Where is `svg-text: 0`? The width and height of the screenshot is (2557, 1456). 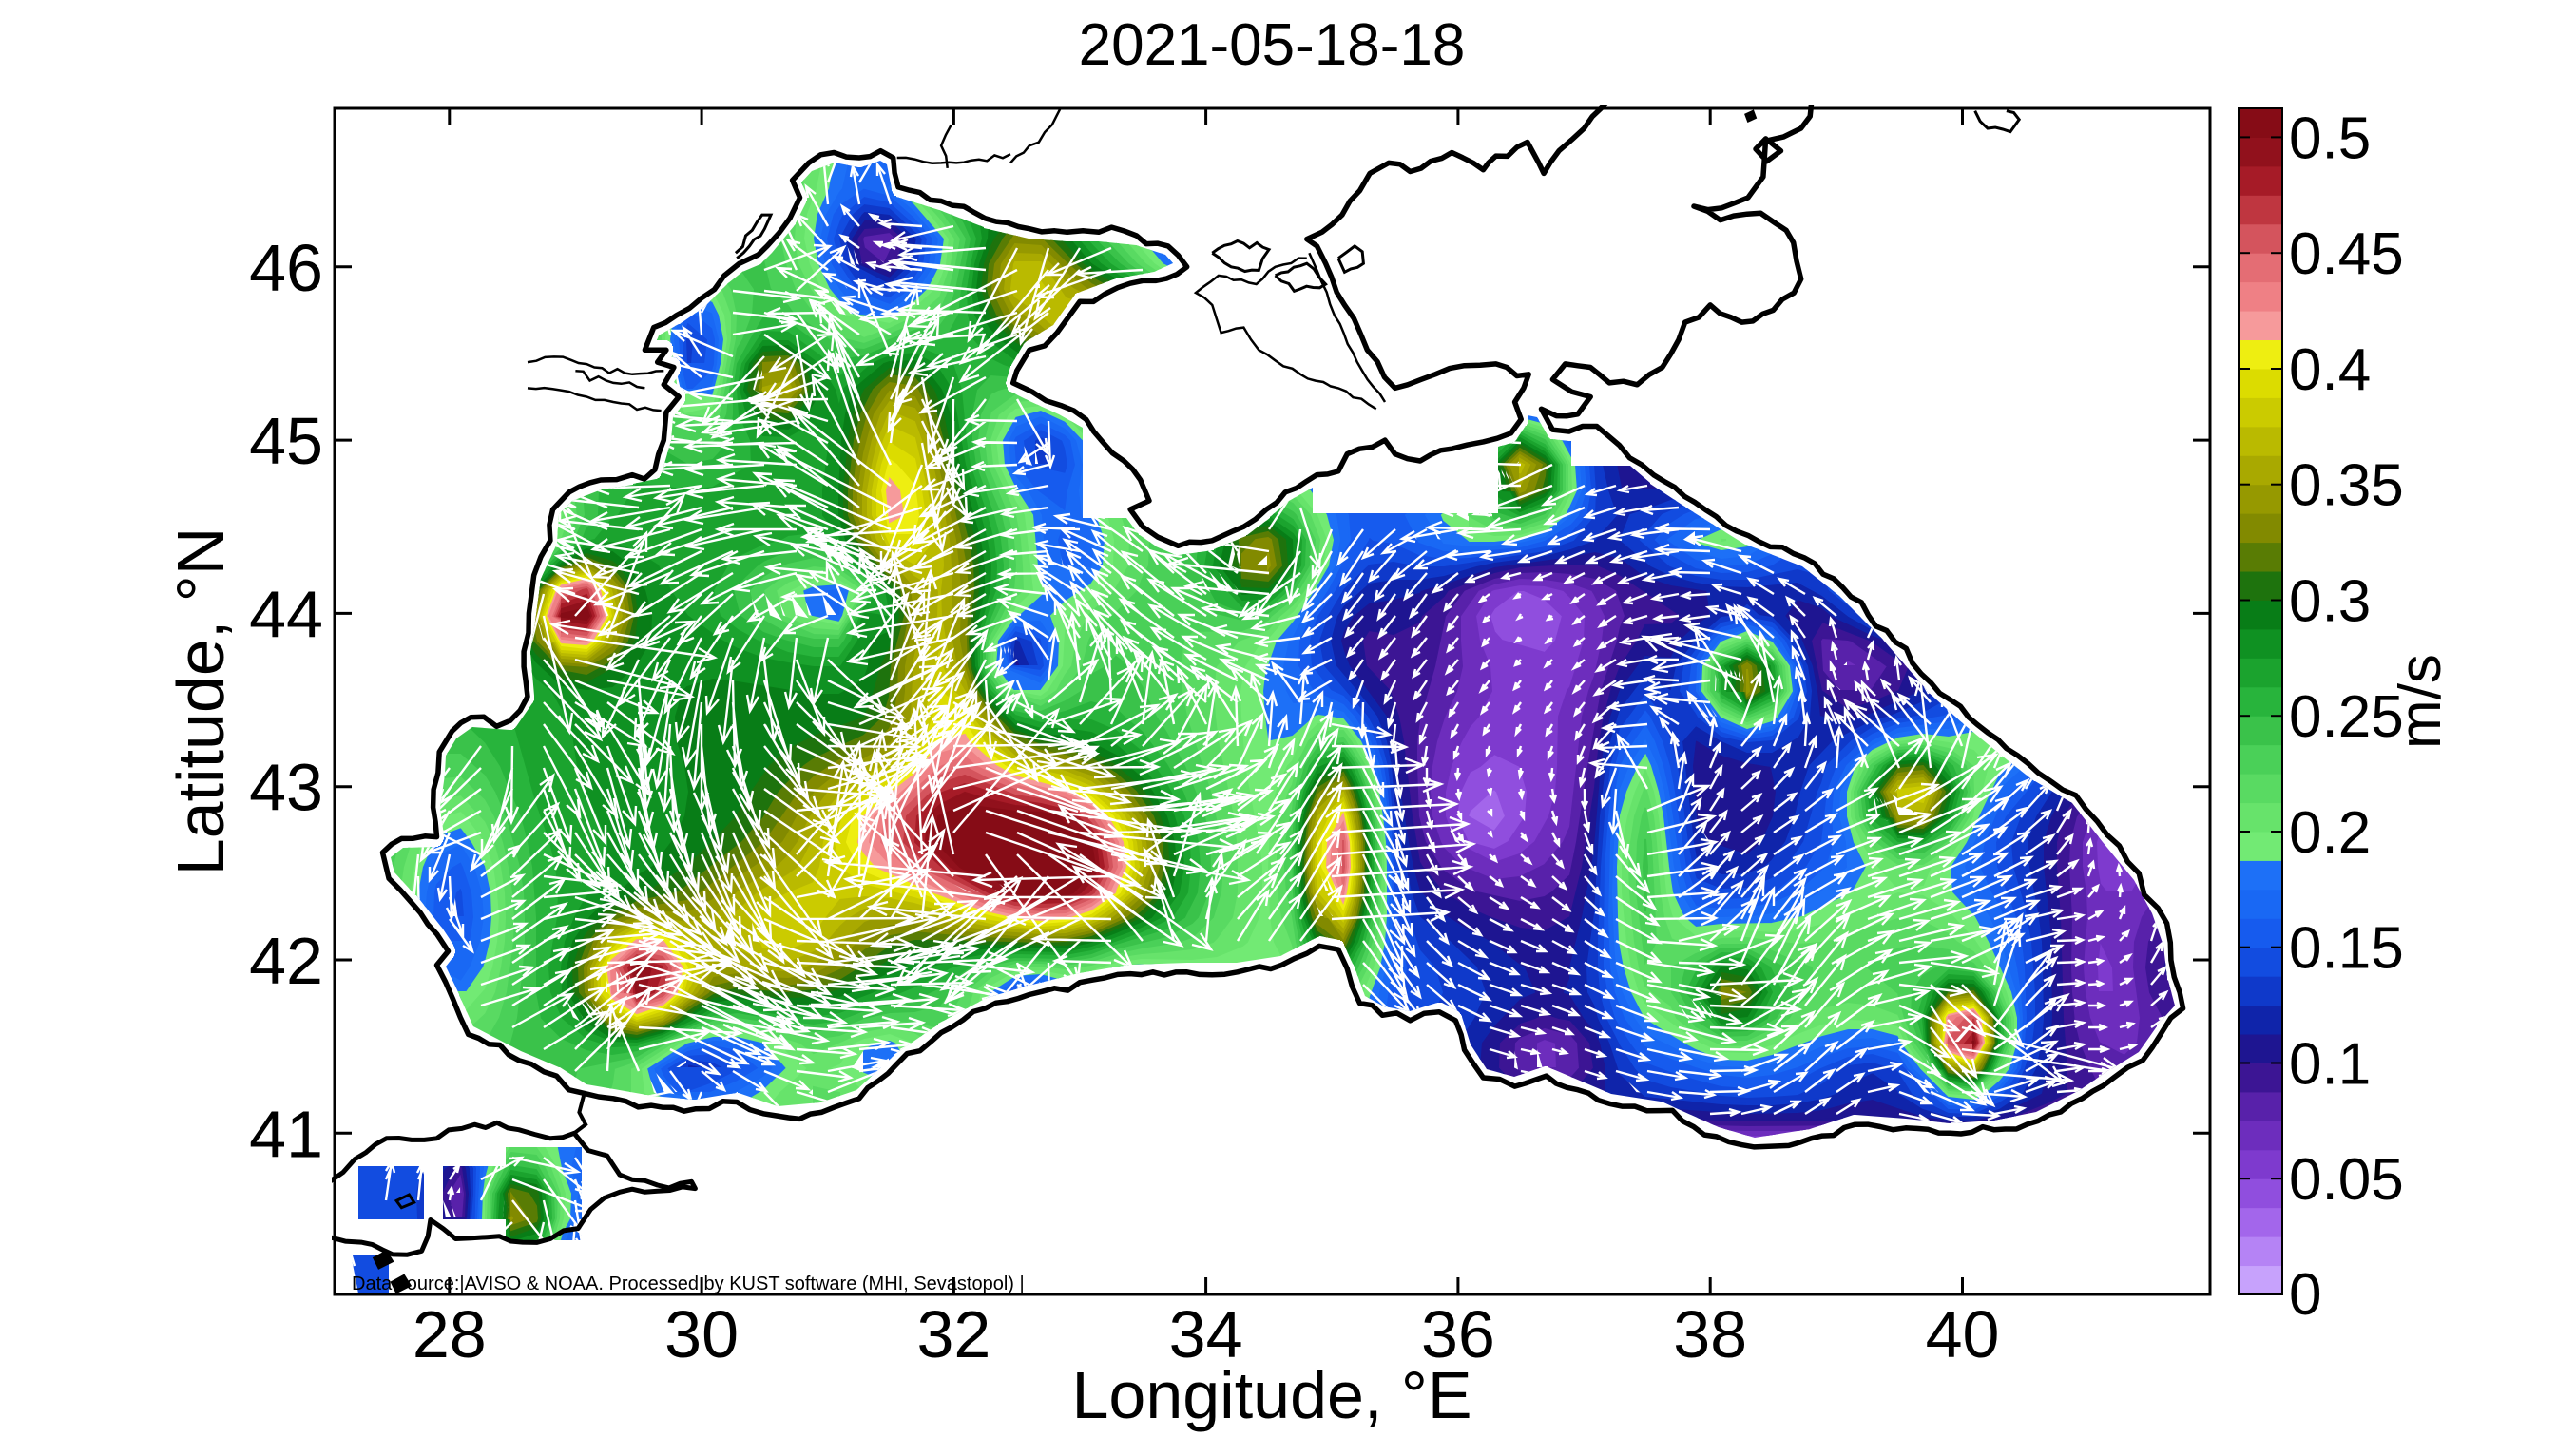
svg-text: 0 is located at coordinates (2305, 1295).